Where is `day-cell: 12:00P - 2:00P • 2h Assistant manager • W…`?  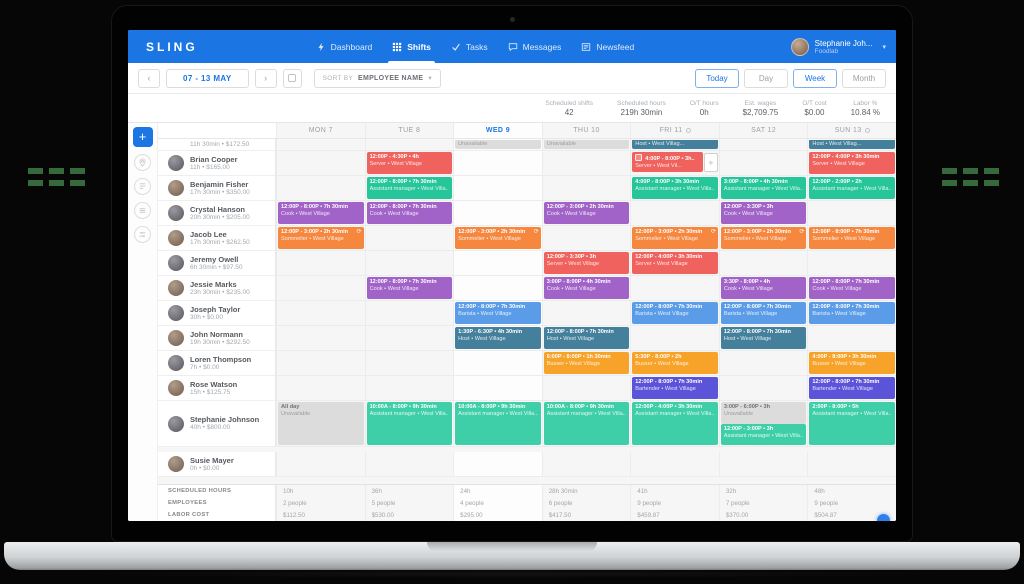
day-cell: 12:00P - 2:00P • 2h Assistant manager • W… is located at coordinates (851, 188).